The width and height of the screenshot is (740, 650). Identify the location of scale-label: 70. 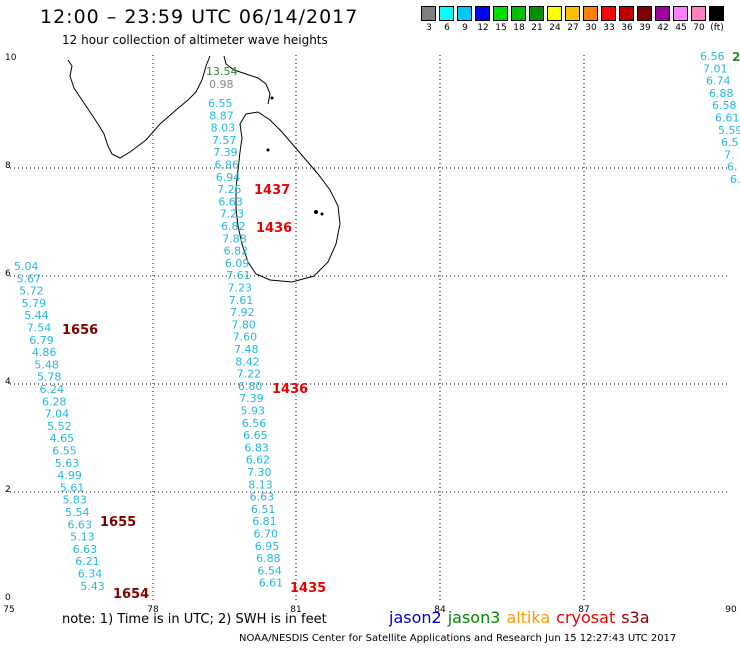
(699, 28).